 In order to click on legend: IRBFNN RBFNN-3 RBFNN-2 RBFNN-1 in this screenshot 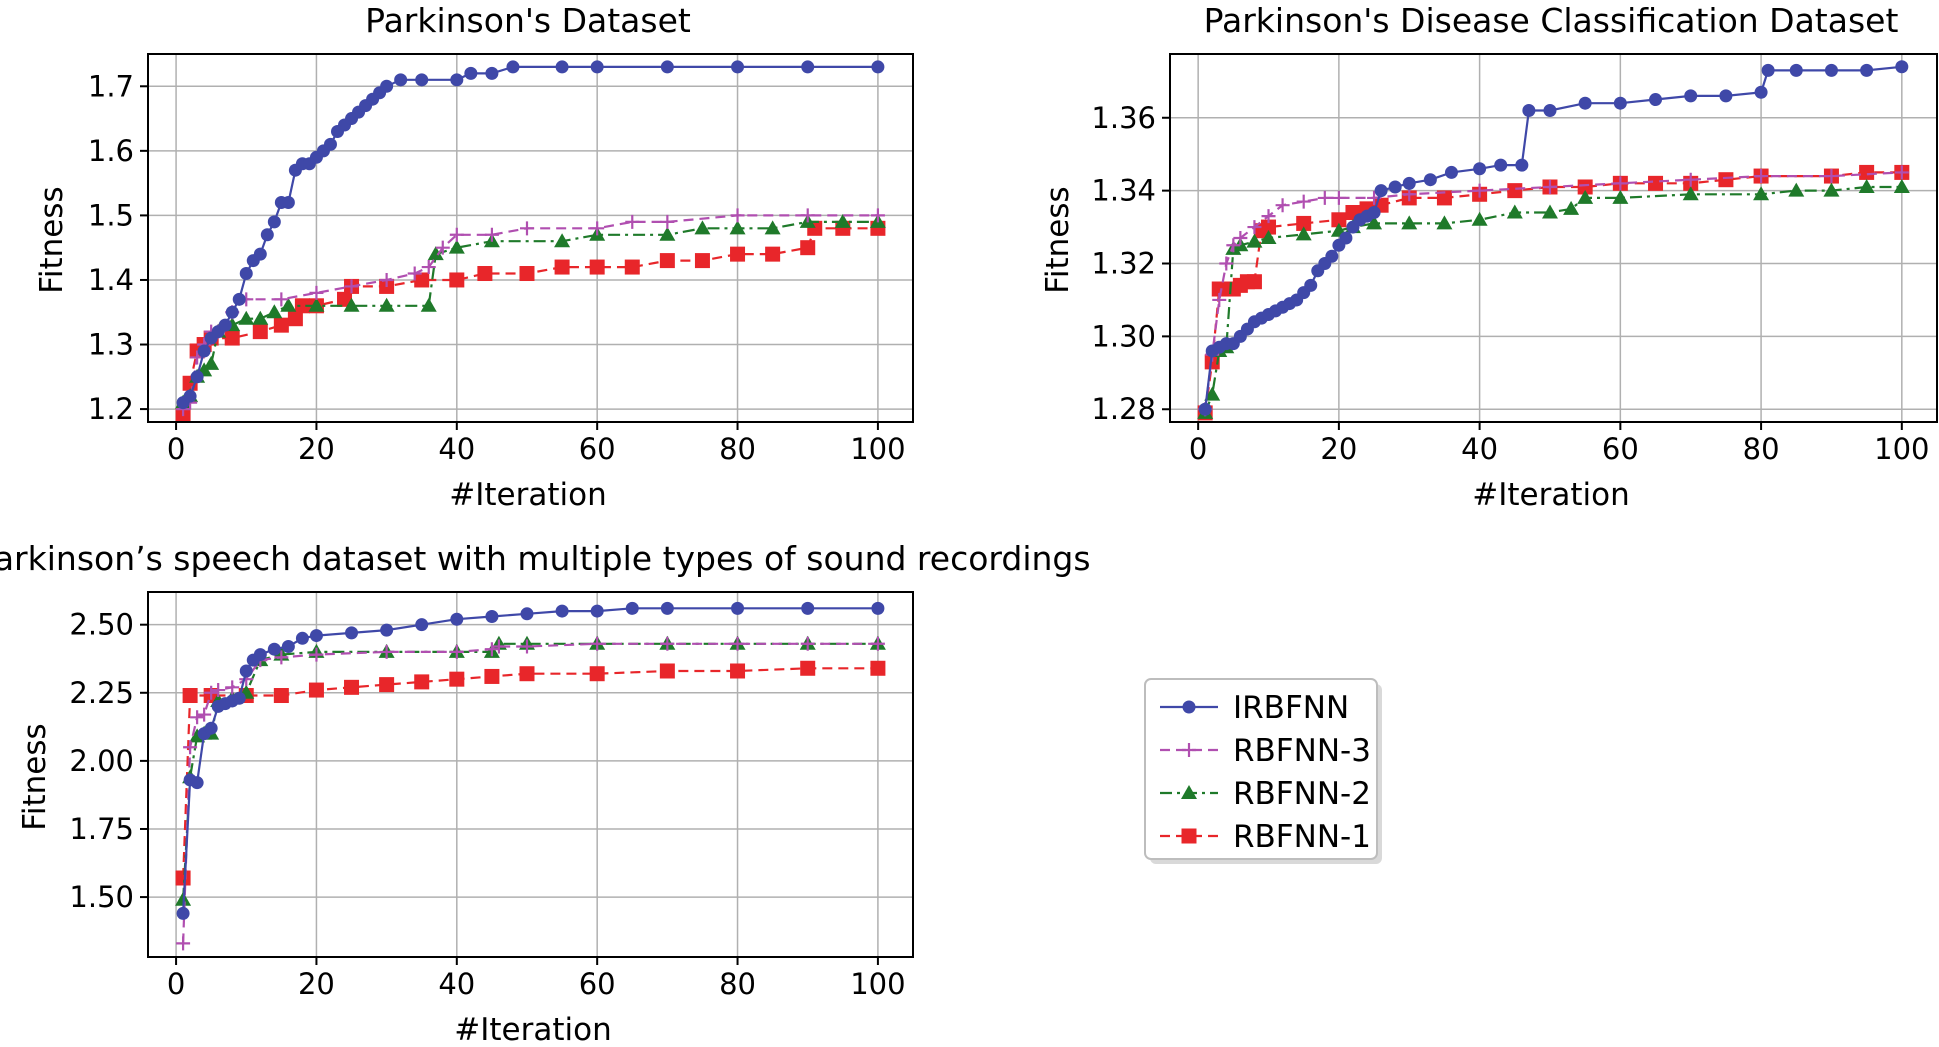, I will do `click(1263, 771)`.